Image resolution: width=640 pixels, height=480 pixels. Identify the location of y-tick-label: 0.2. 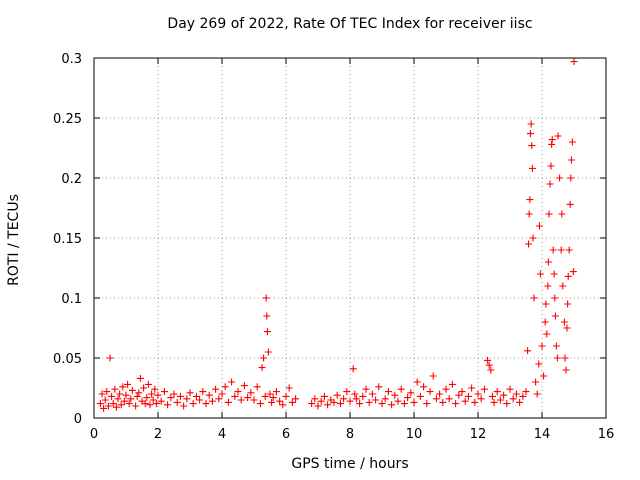
(71, 179).